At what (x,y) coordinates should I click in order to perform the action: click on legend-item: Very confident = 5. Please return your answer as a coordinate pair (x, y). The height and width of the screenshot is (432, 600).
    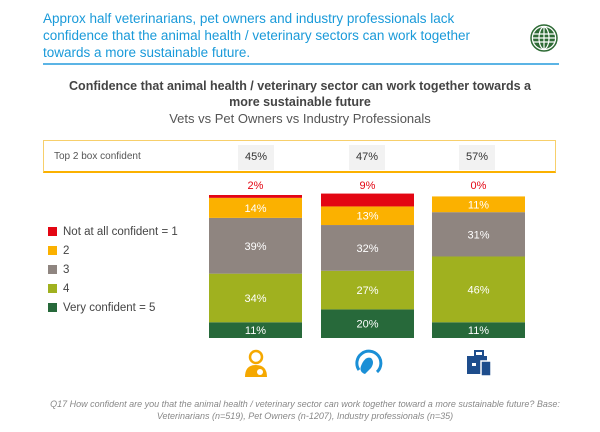
    Looking at the image, I should click on (113, 307).